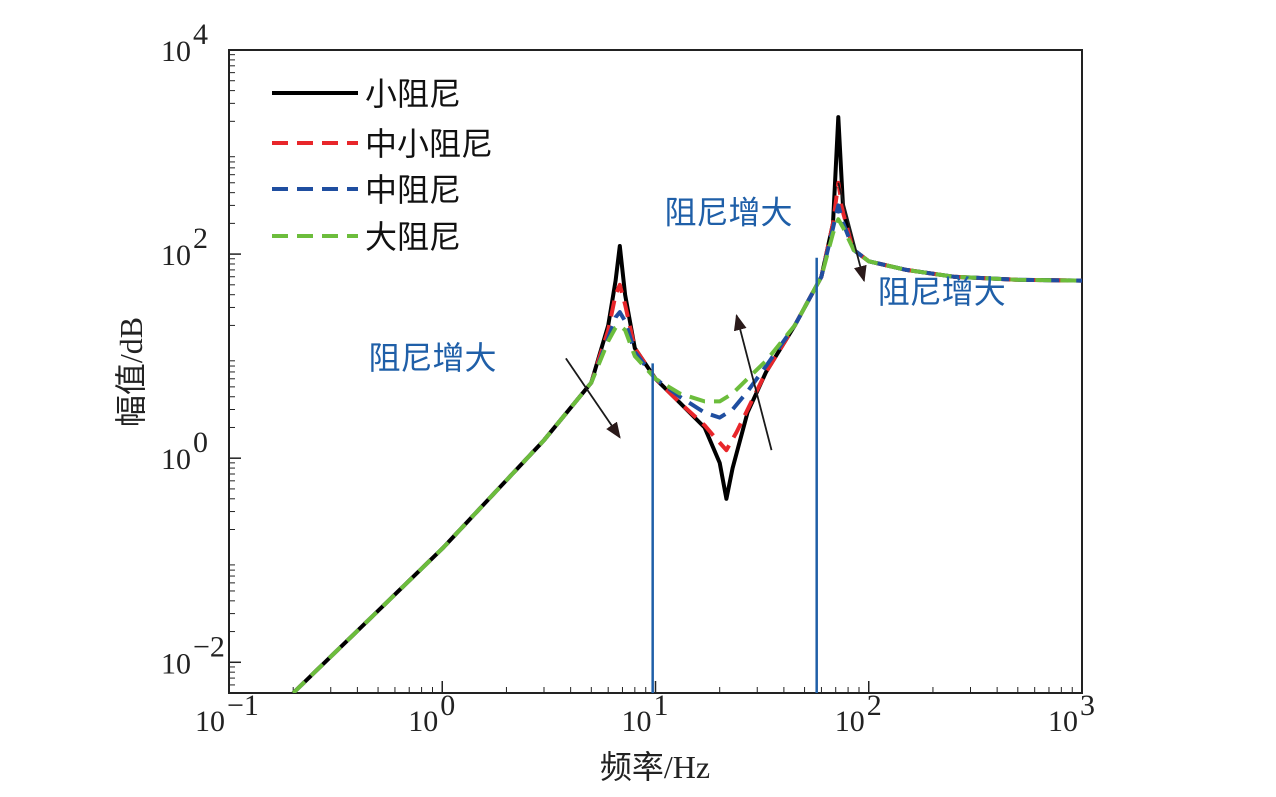  Describe the element at coordinates (874, 705) in the screenshot. I see `x-tick-label-exp: 2` at that location.